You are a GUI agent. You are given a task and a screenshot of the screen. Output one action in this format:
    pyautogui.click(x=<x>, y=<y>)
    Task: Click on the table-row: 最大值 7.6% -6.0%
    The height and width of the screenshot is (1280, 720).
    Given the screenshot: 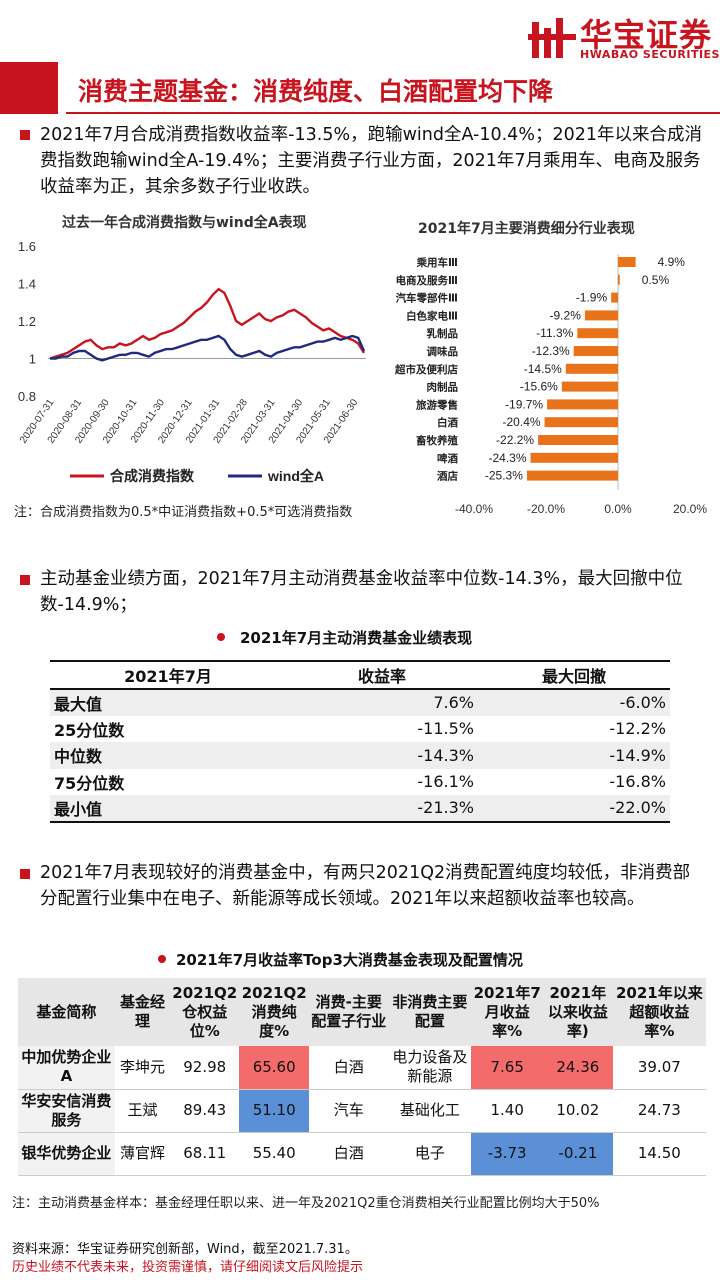 What is the action you would take?
    pyautogui.click(x=360, y=702)
    